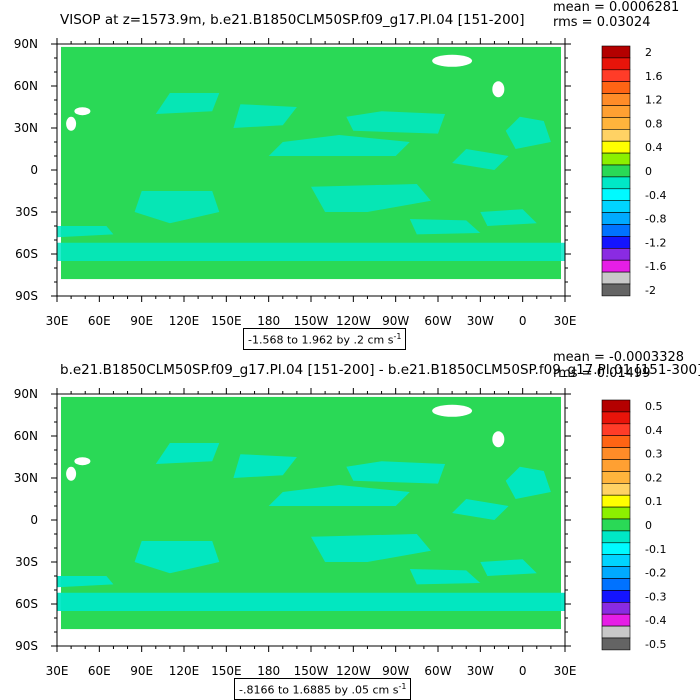 This screenshot has height=700, width=700. What do you see at coordinates (655, 573) in the screenshot?
I see `colorbar-label: -0.2` at bounding box center [655, 573].